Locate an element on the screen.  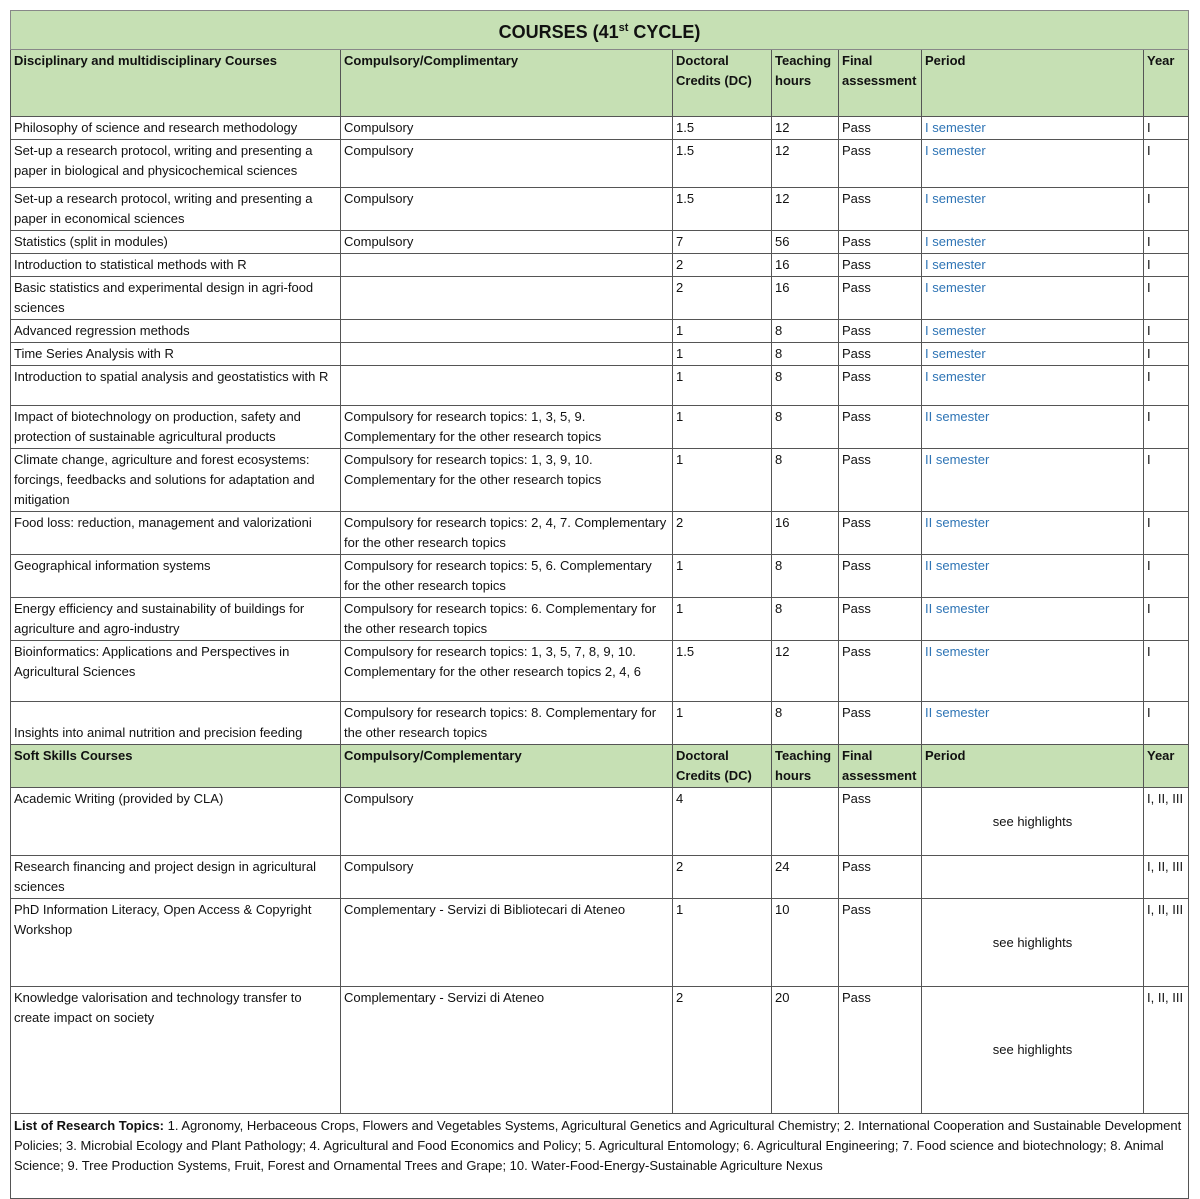
column-header: Period is located at coordinates (1032, 766).